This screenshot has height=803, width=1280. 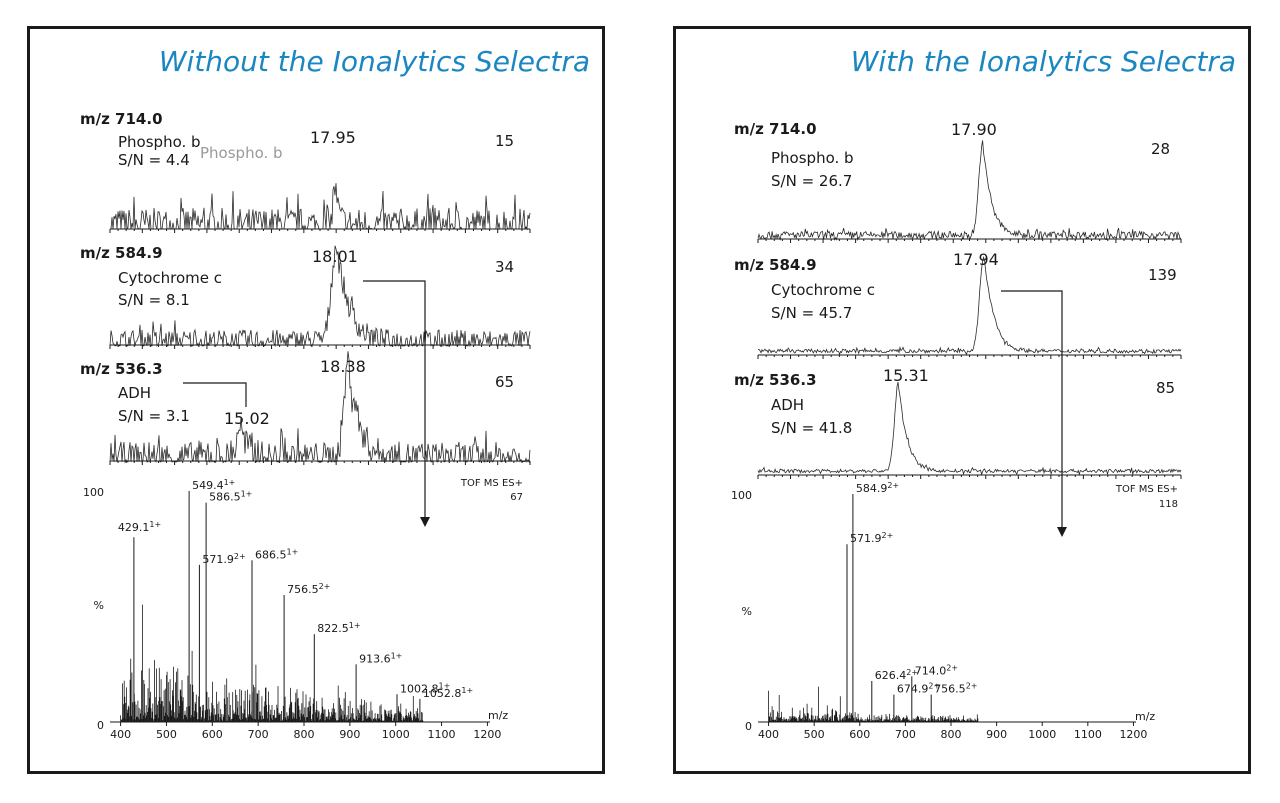 What do you see at coordinates (974, 129) in the screenshot?
I see `peak-rt-label: 17.90` at bounding box center [974, 129].